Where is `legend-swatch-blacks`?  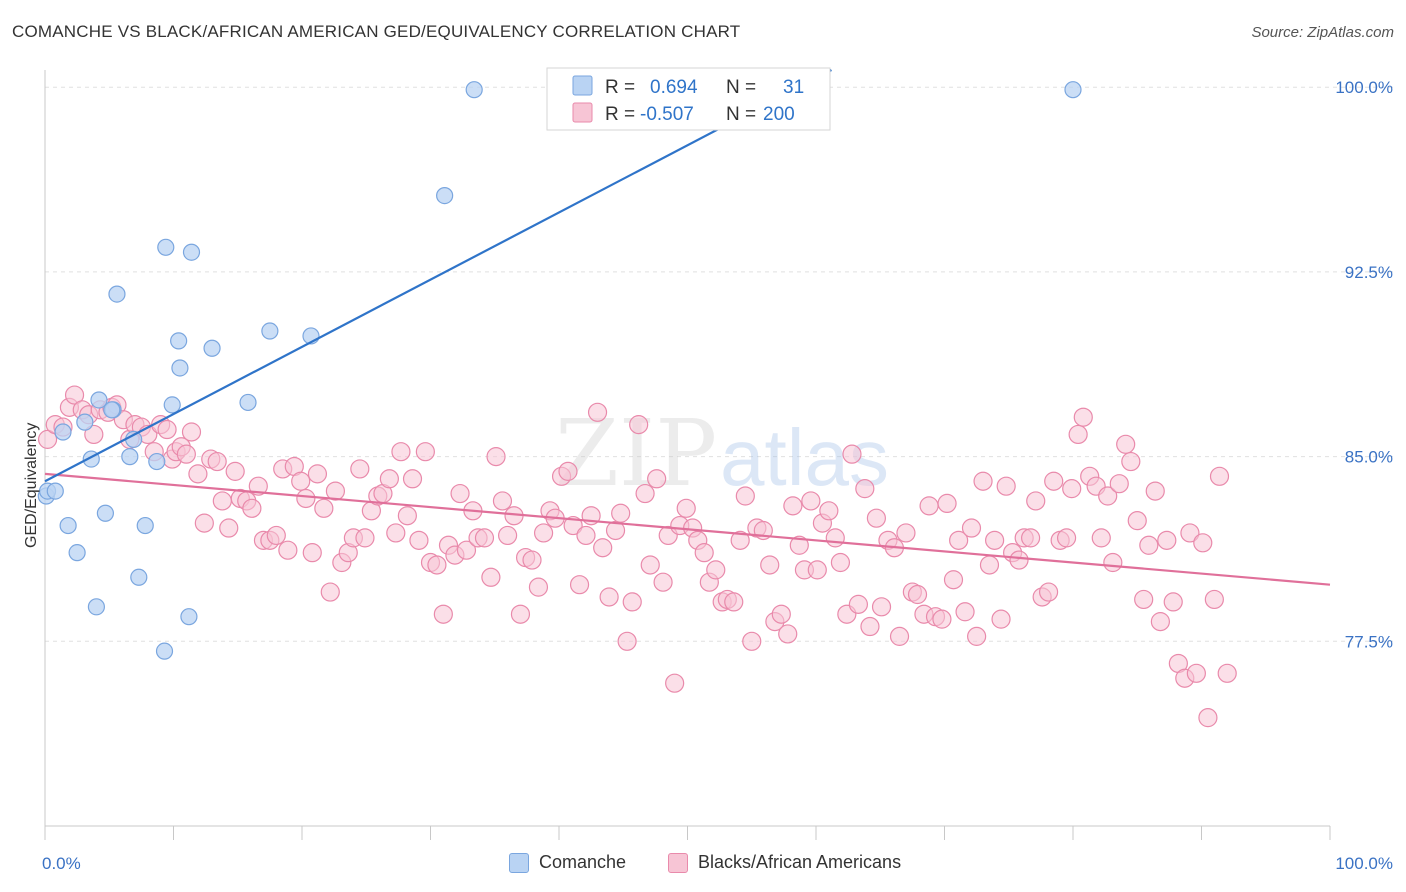 legend-swatch-blacks is located at coordinates (582, 112).